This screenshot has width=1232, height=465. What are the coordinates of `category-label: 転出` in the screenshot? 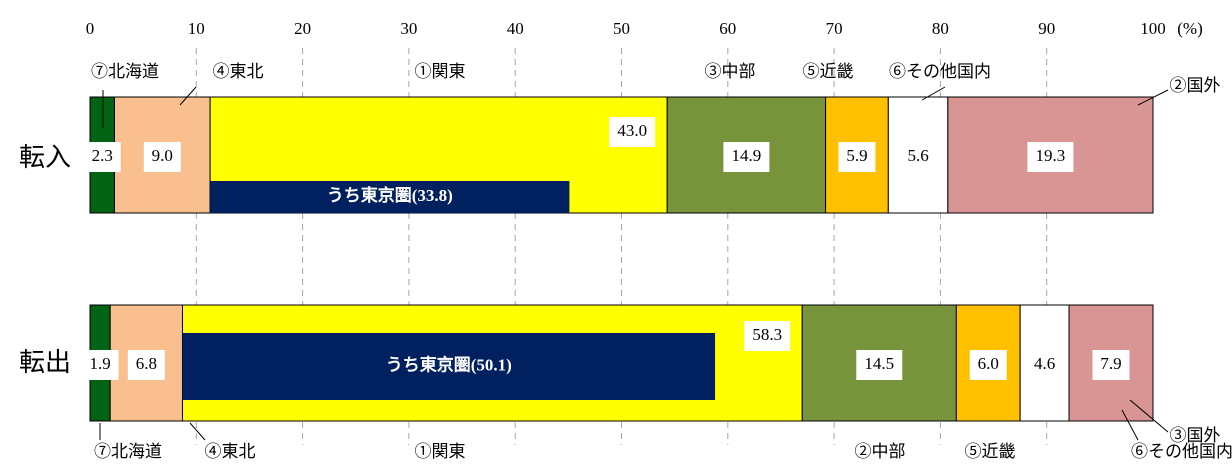 It's located at (45, 362).